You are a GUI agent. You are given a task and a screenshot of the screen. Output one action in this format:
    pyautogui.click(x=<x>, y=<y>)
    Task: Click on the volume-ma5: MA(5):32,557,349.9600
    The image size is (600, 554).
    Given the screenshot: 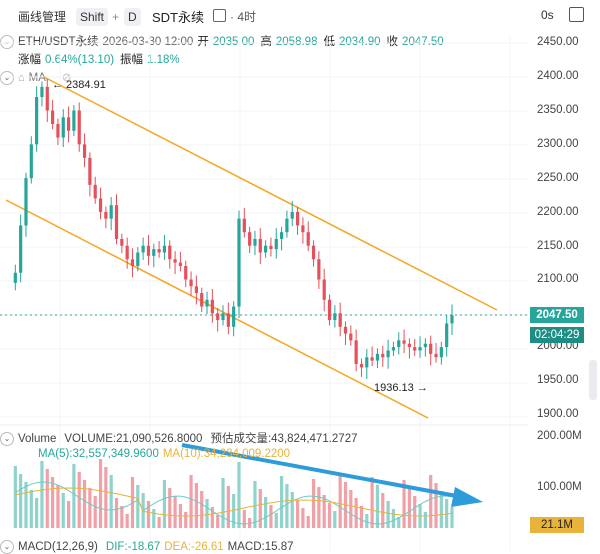 What is the action you would take?
    pyautogui.click(x=98, y=454)
    